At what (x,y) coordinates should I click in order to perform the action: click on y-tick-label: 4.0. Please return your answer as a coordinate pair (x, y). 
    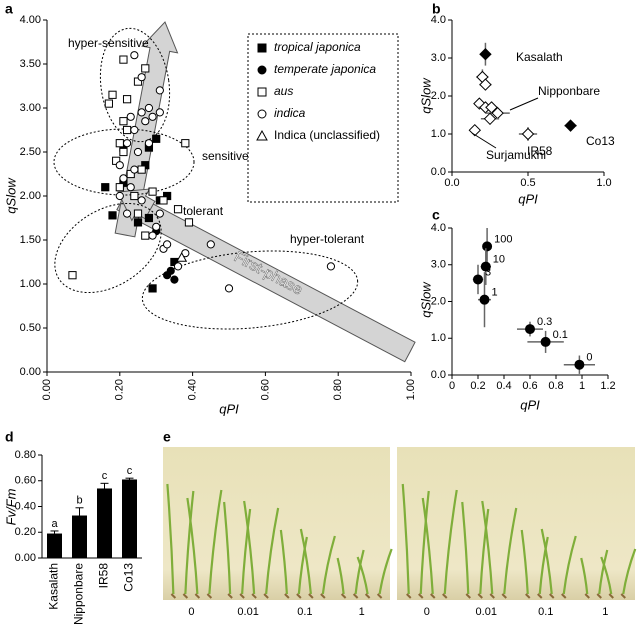
    Looking at the image, I should click on (438, 228).